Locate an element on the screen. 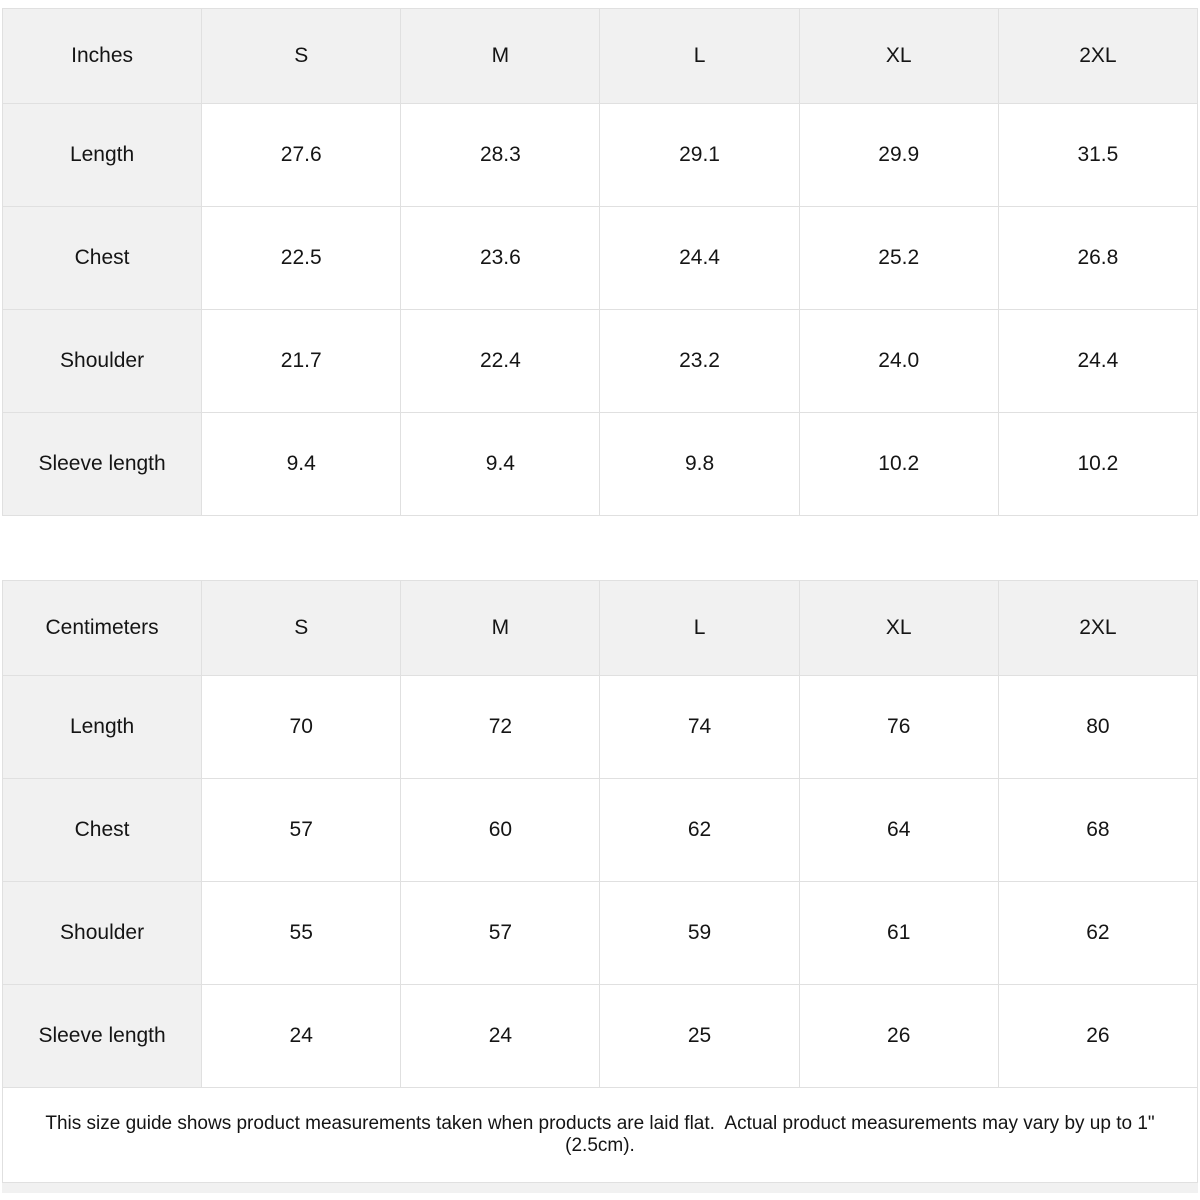 Image resolution: width=1200 pixels, height=1200 pixels. measurement-value: 25 is located at coordinates (699, 1036).